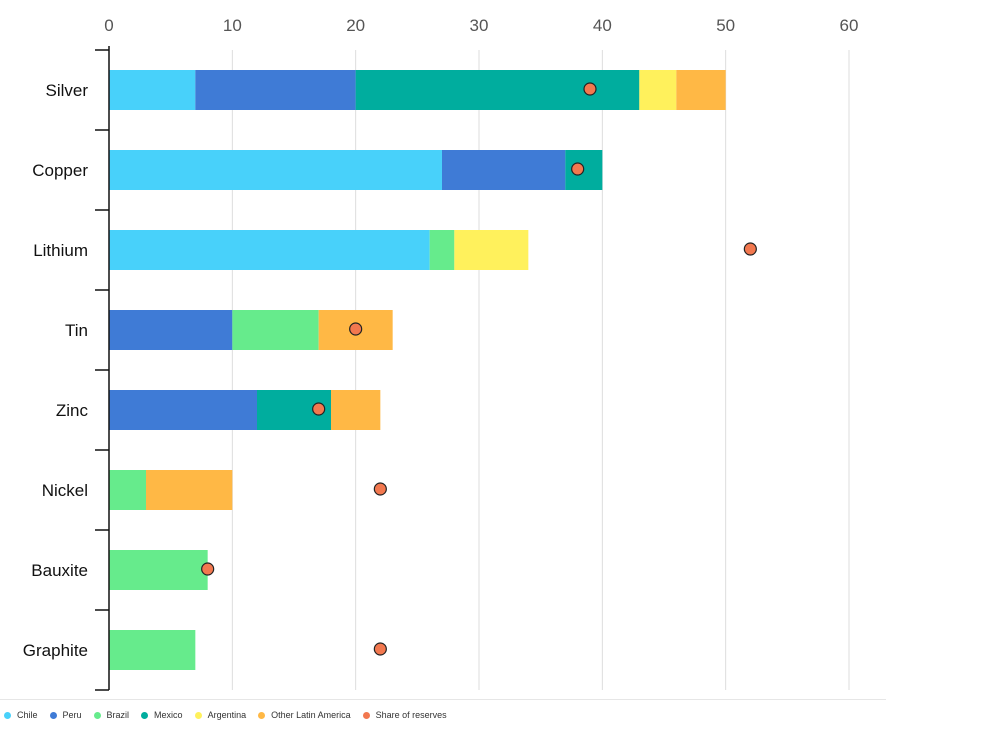 Image resolution: width=1000 pixels, height=732 pixels. I want to click on bar-lithium-chile, so click(269, 250).